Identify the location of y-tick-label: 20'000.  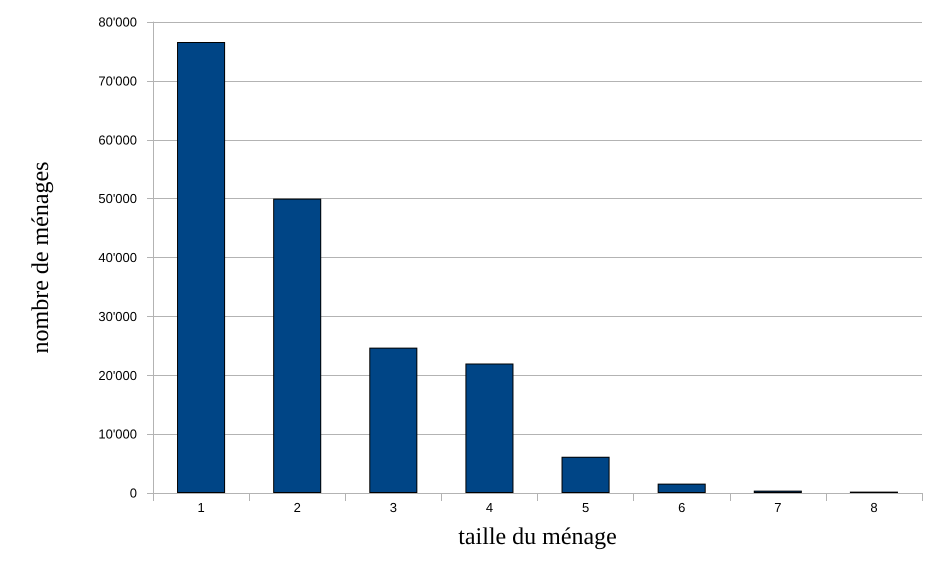
(117, 375).